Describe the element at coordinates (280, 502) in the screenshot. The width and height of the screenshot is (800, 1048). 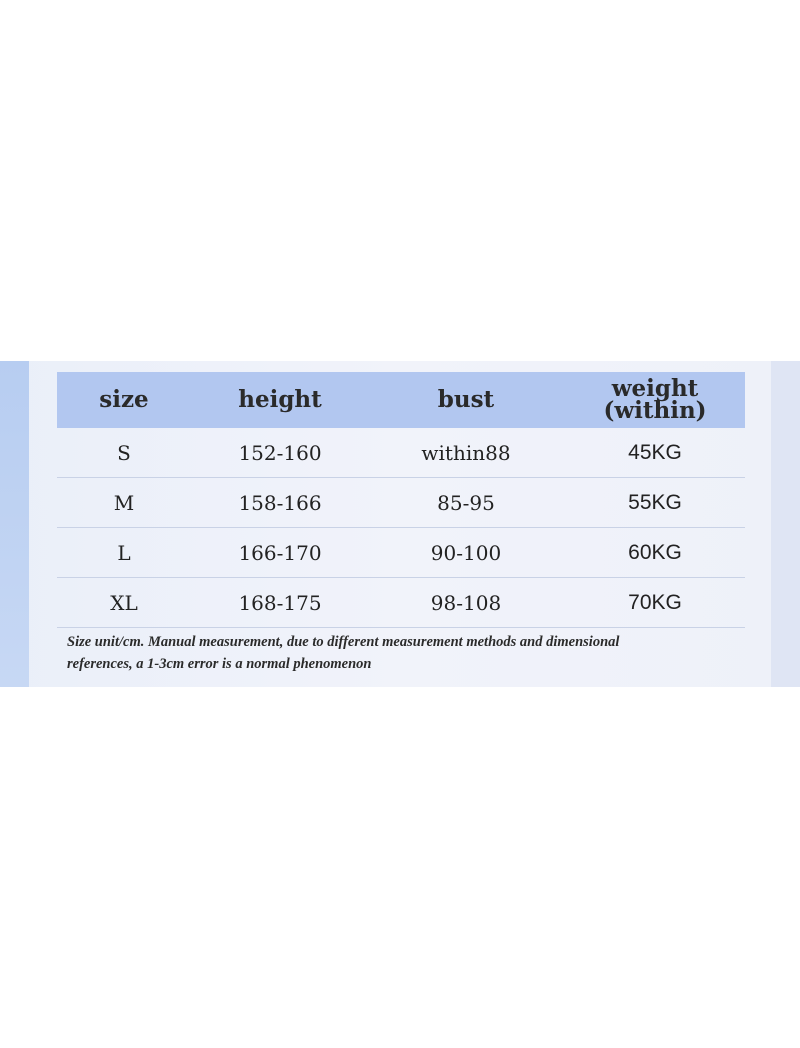
I see `cell-height: 158-166` at that location.